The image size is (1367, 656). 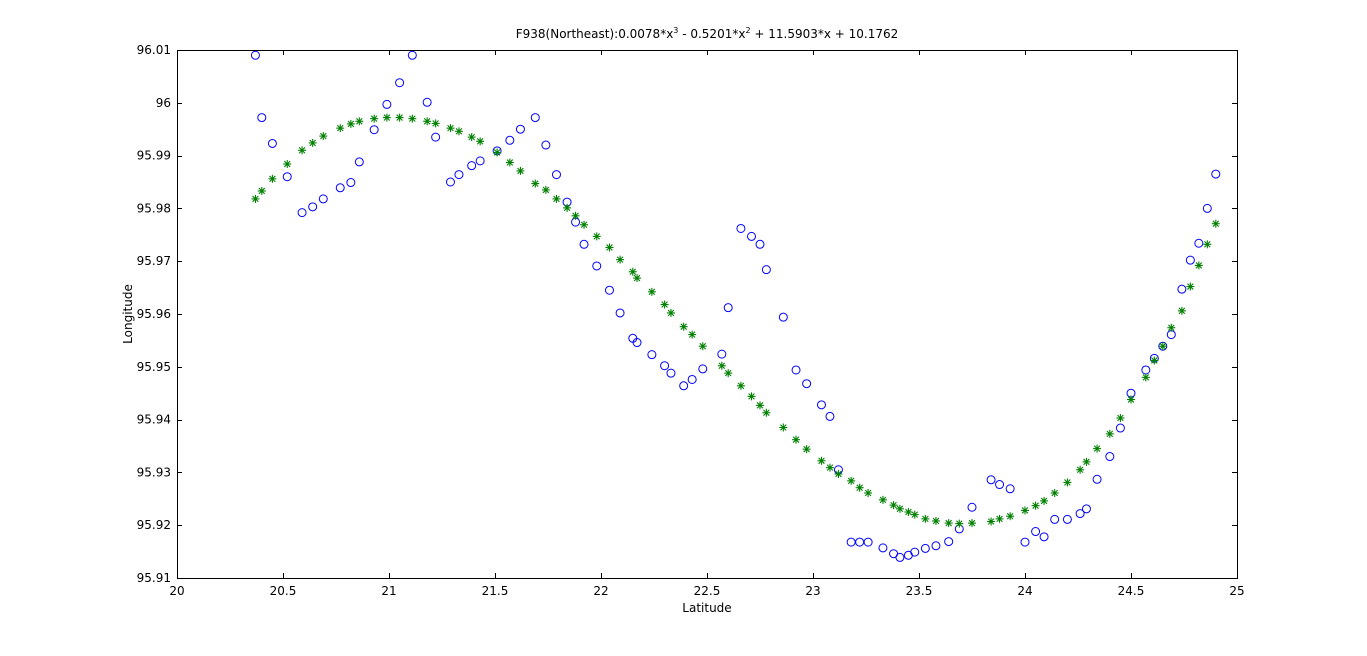 I want to click on x-tick-label: 23, so click(x=812, y=591).